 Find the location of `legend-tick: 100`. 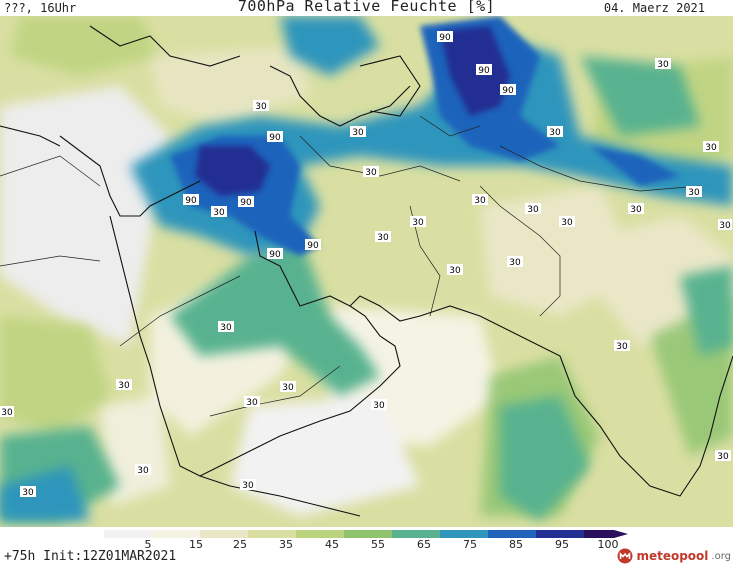

legend-tick: 100 is located at coordinates (608, 544).